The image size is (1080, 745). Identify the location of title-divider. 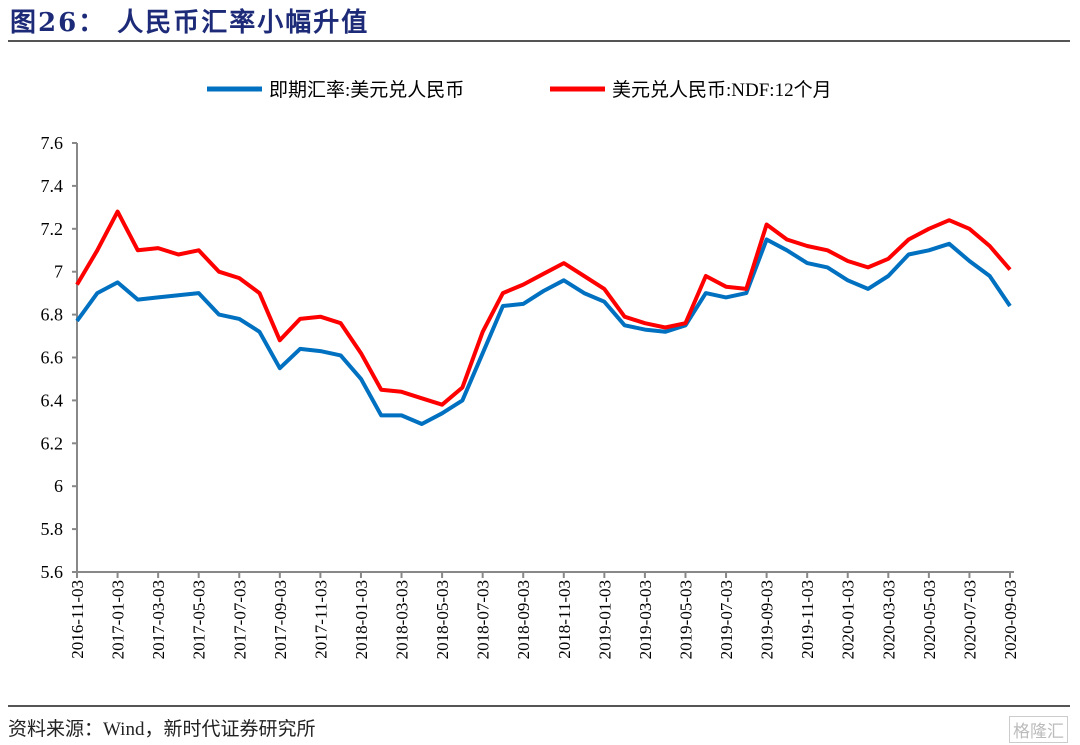
(539, 41).